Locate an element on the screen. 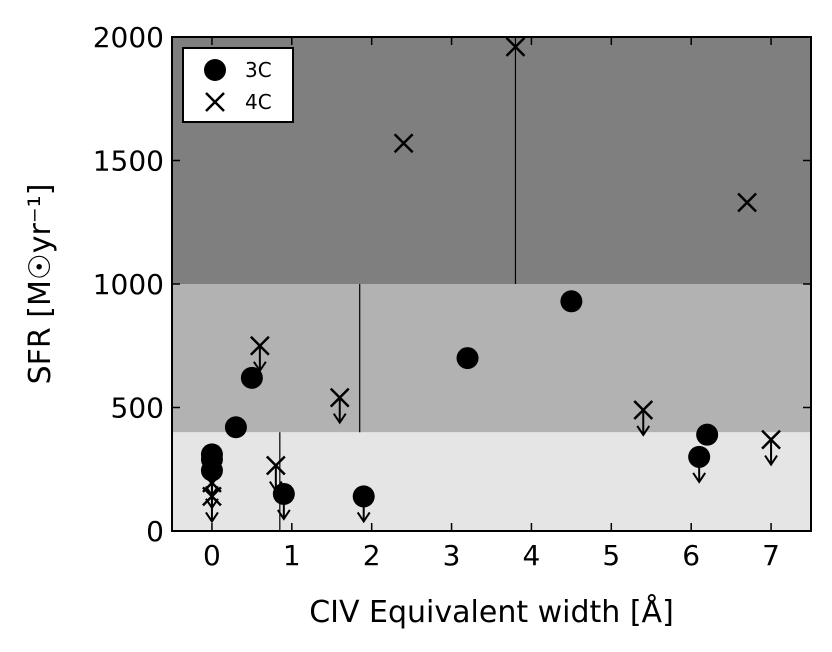 This screenshot has width=832, height=652. x-tick-label-6: 6 is located at coordinates (691, 555).